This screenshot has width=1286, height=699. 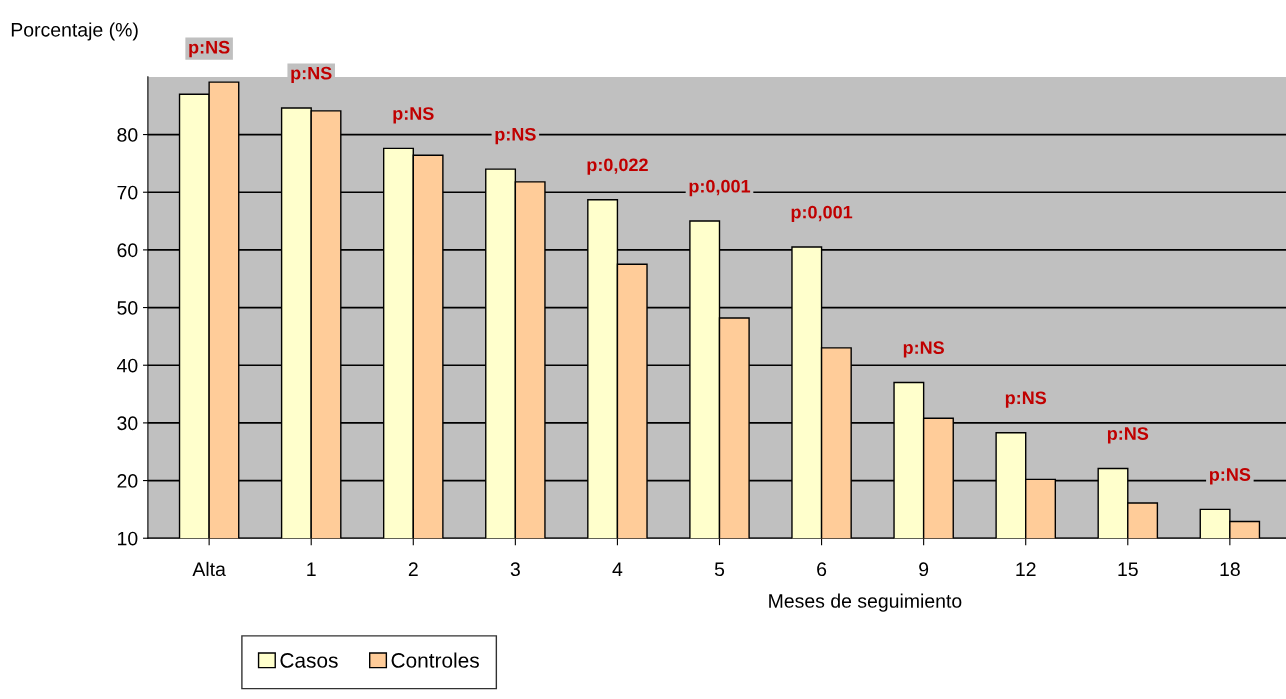 I want to click on y-tick-label: 80, so click(x=127, y=135).